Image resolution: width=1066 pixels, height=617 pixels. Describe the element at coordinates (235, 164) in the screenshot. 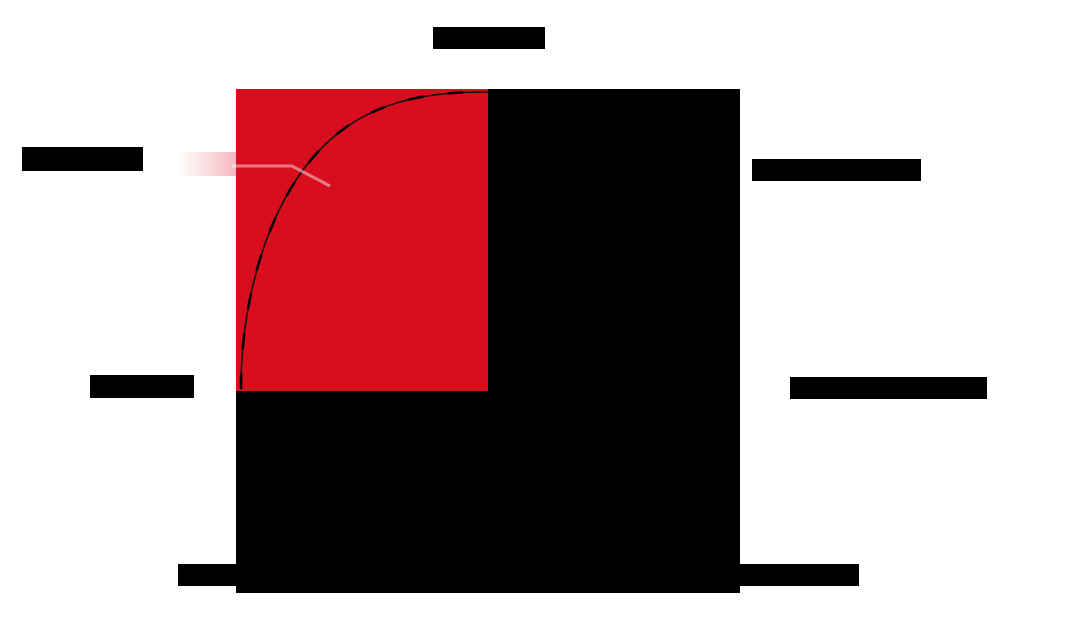

I see `leader-line` at that location.